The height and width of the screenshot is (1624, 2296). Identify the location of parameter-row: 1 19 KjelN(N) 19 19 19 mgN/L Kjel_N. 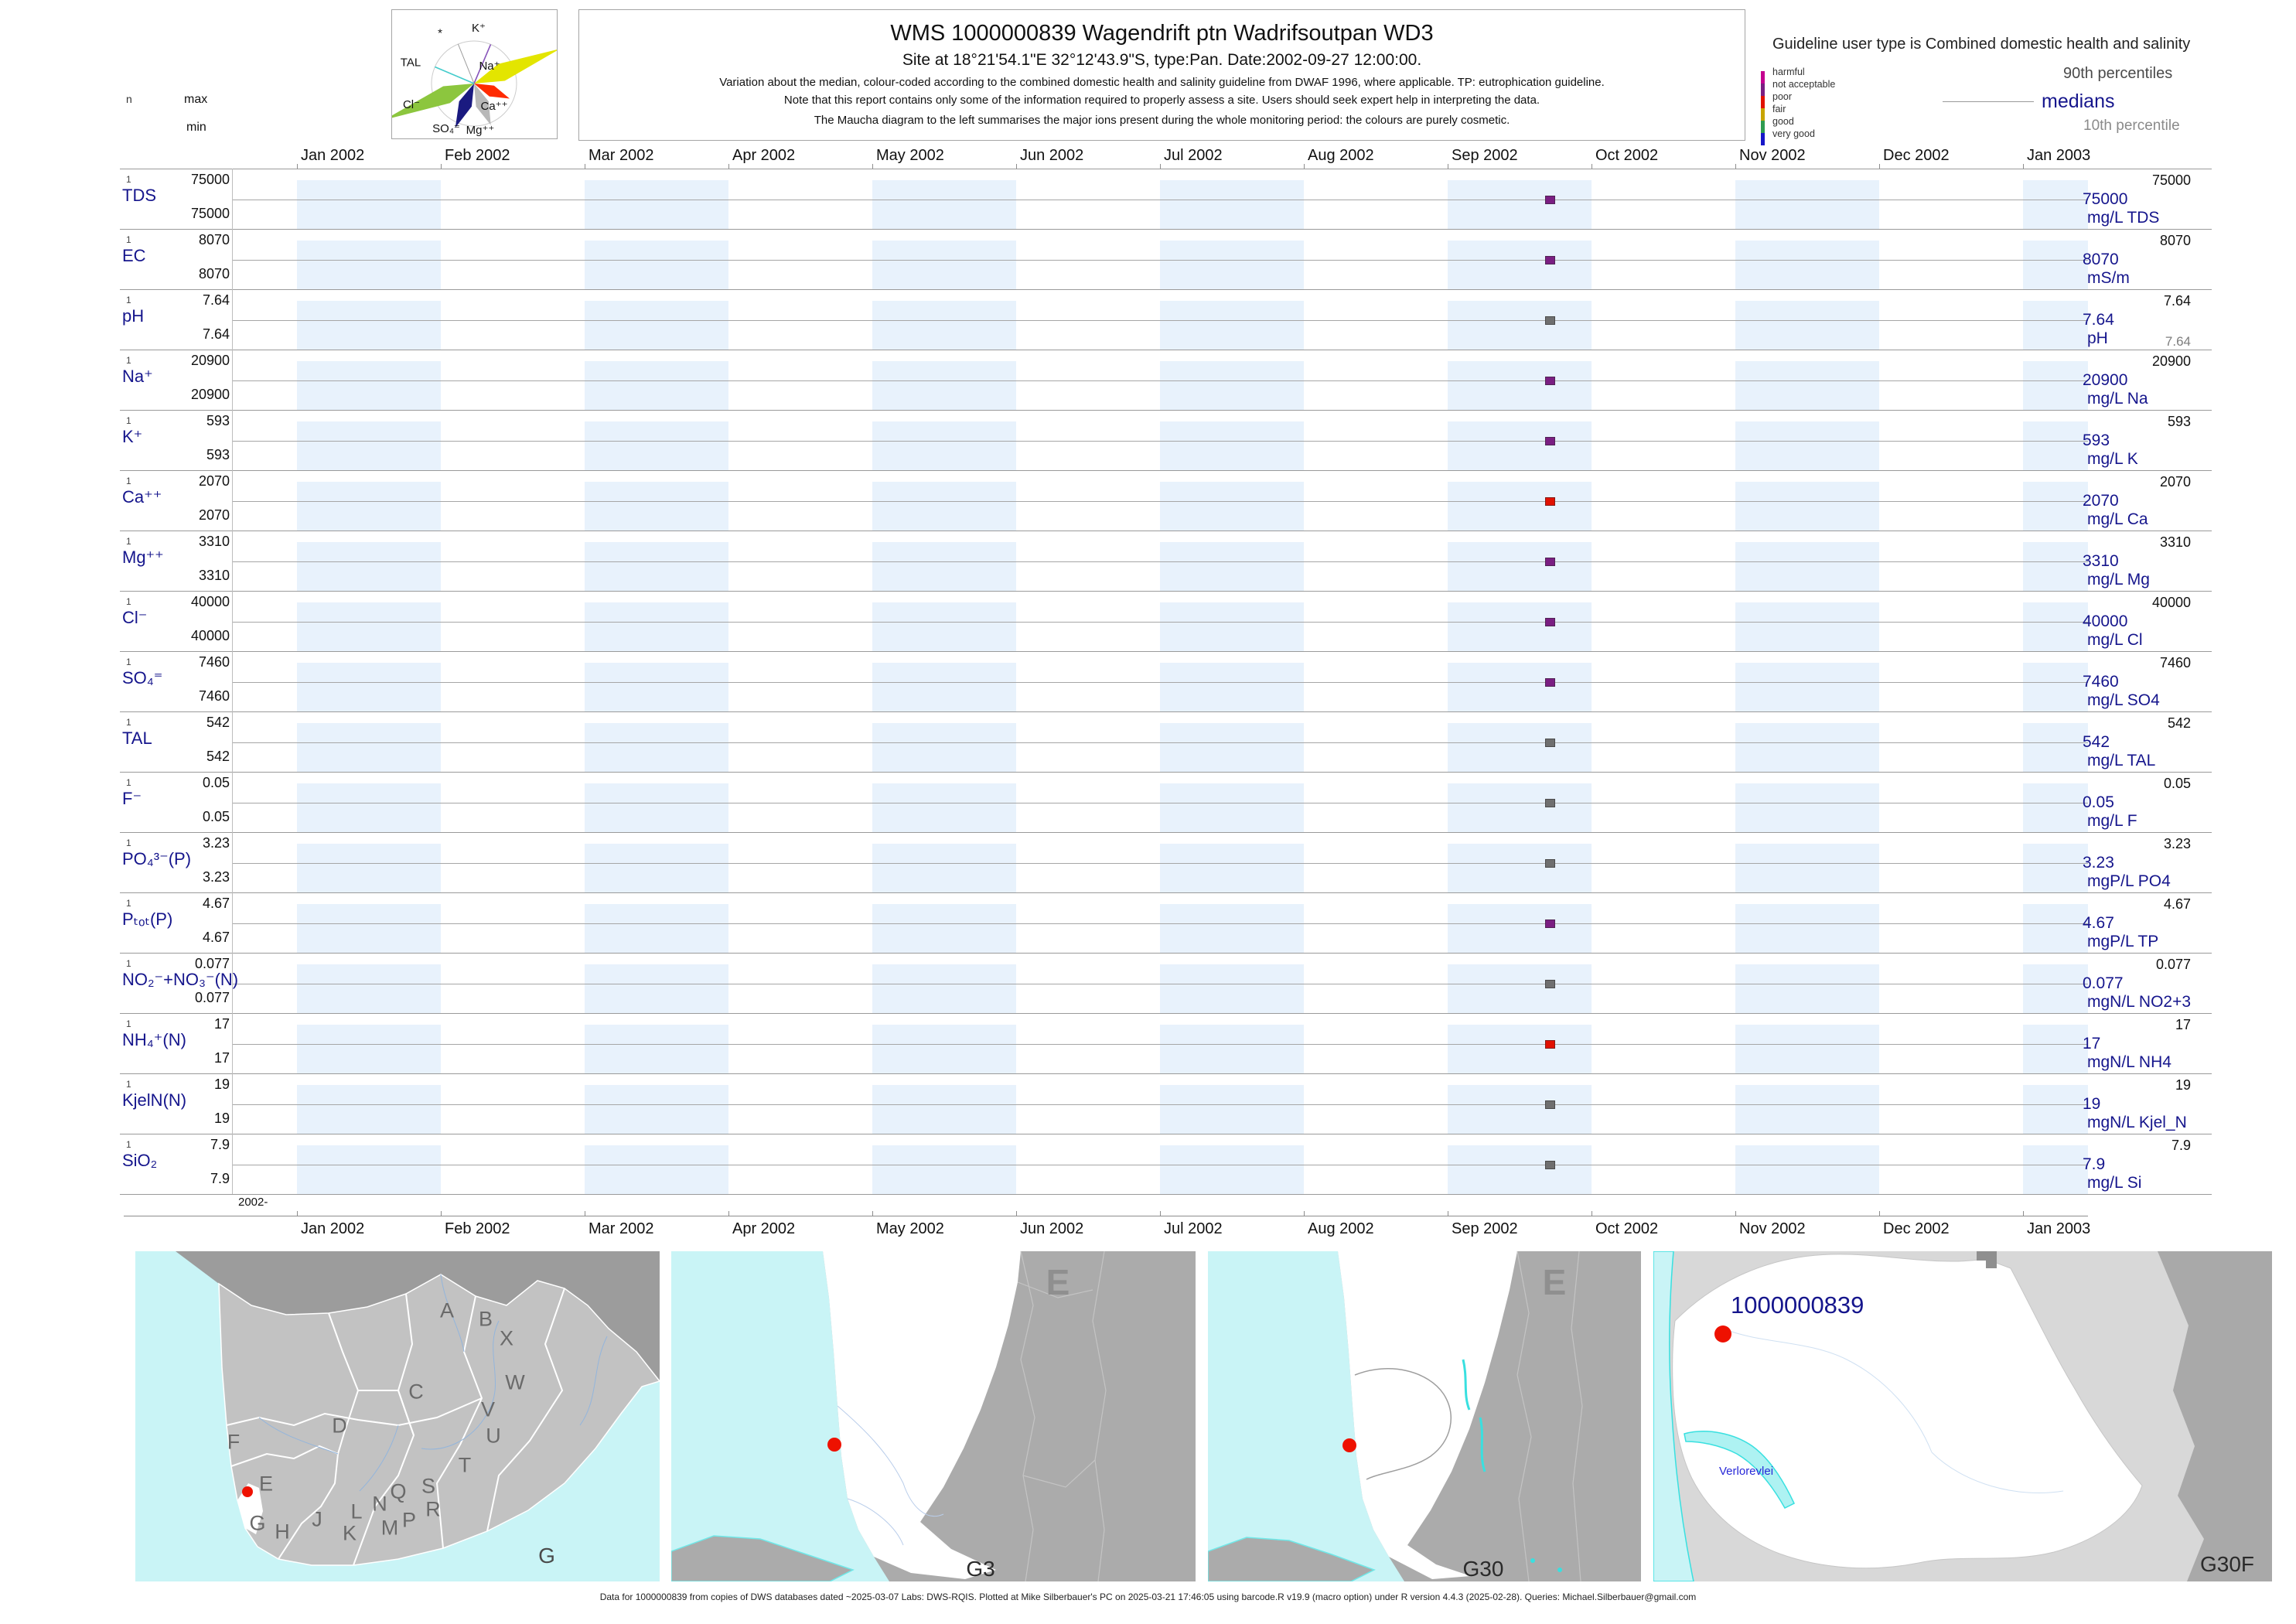
(1166, 1103).